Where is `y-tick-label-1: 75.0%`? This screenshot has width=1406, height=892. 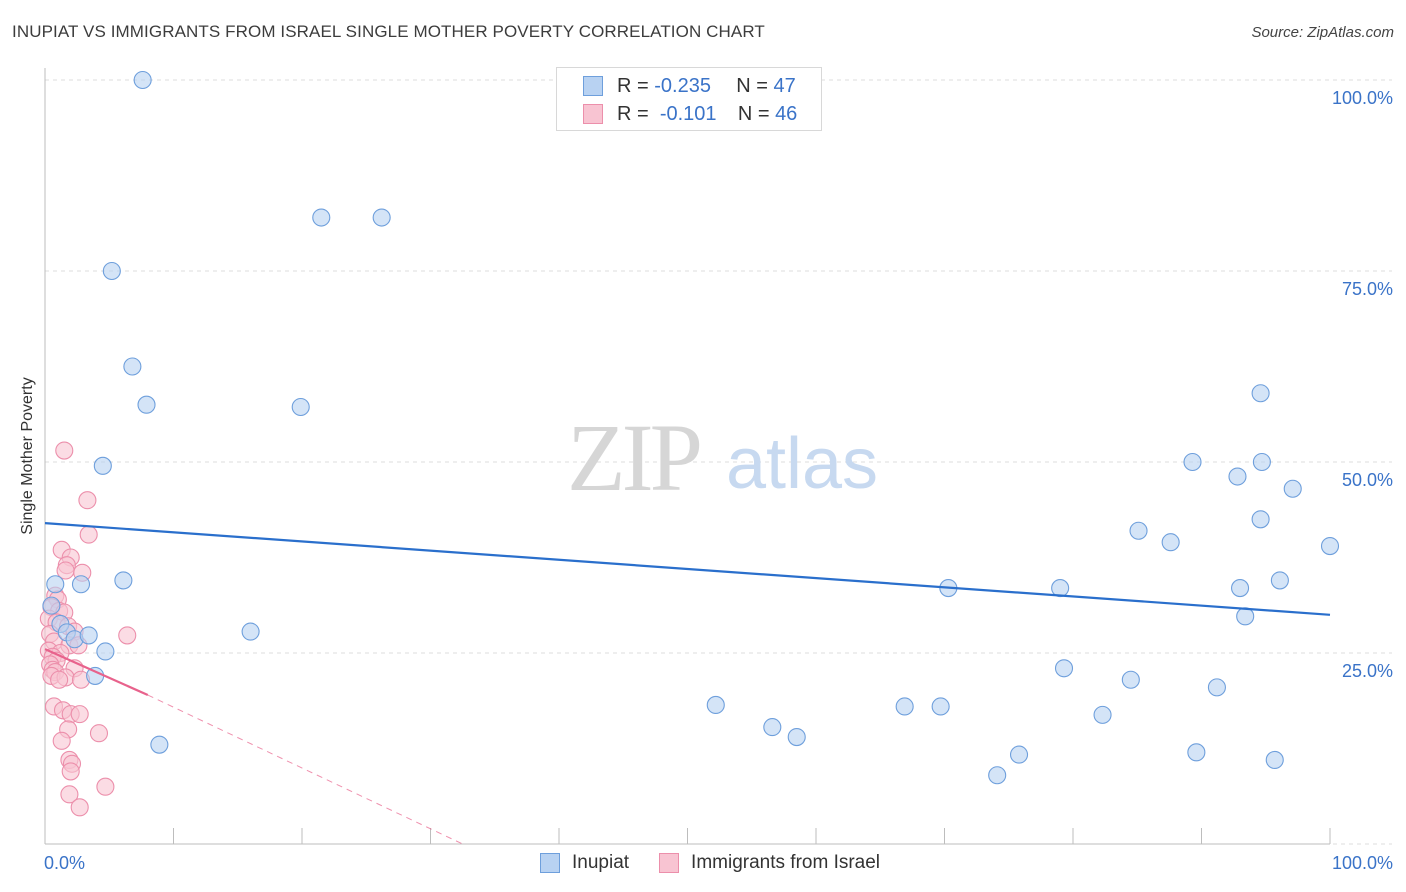 y-tick-label-1: 75.0% is located at coordinates (1367, 289).